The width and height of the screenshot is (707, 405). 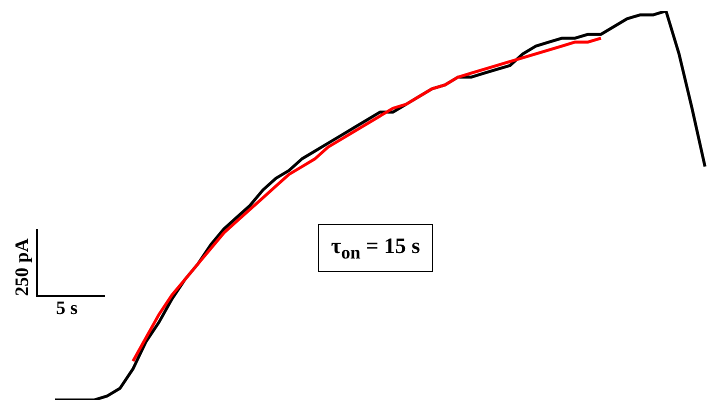 What do you see at coordinates (23, 267) in the screenshot?
I see `text: 250 pA` at bounding box center [23, 267].